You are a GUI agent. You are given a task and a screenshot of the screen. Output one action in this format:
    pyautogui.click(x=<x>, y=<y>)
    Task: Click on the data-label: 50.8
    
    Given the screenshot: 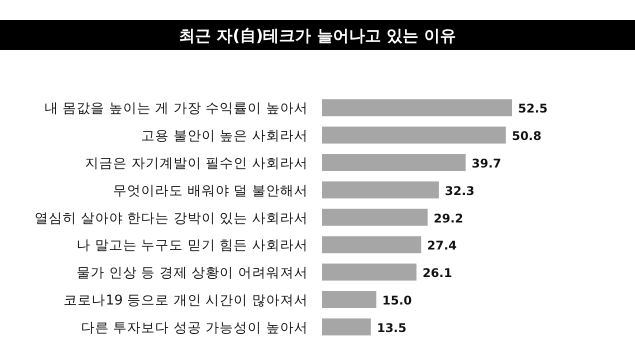 What is the action you would take?
    pyautogui.click(x=527, y=136)
    